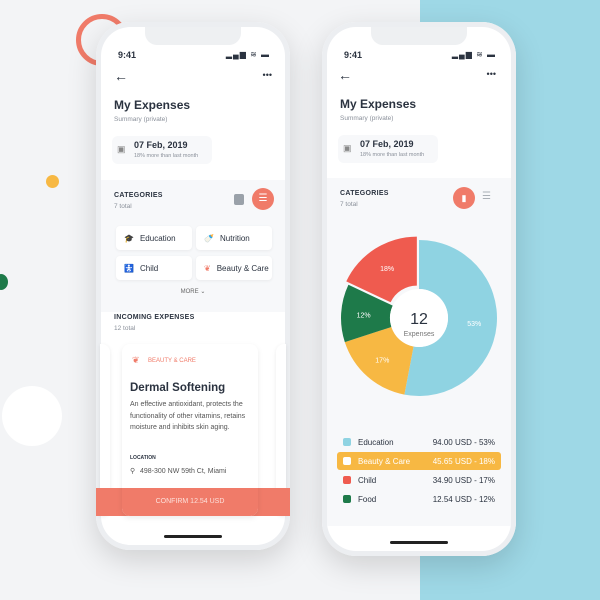  I want to click on decor-green-dot, so click(4, 282).